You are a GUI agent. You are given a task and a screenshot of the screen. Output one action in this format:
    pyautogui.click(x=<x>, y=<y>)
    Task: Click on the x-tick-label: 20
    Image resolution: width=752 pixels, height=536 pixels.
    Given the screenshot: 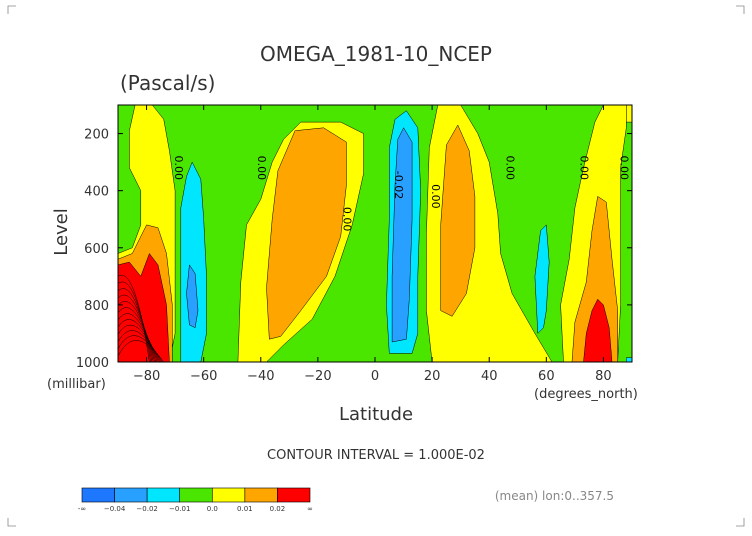 What is the action you would take?
    pyautogui.click(x=432, y=376)
    